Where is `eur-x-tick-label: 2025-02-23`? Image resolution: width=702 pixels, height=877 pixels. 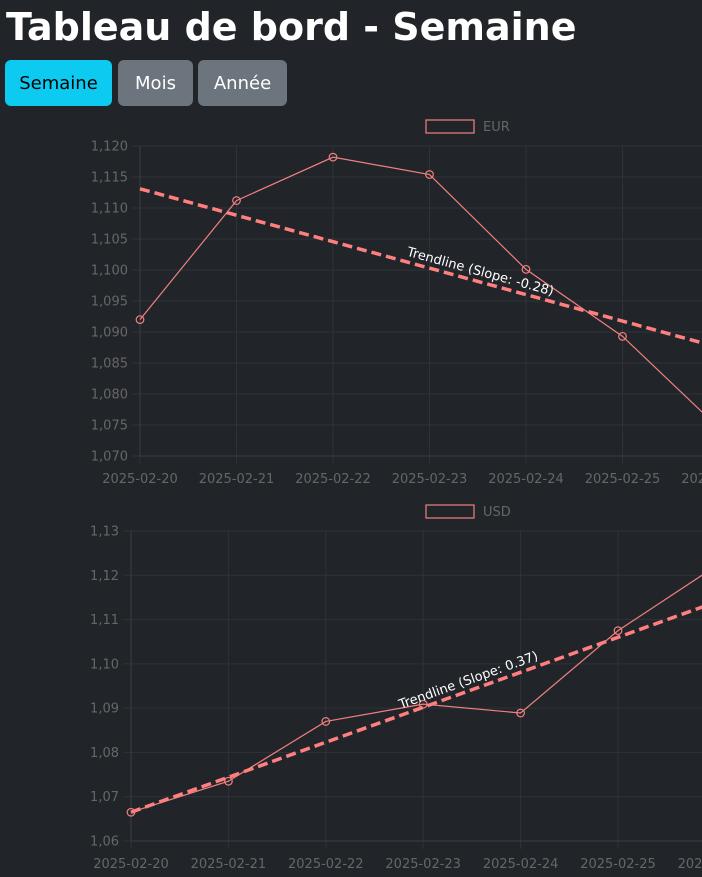 eur-x-tick-label: 2025-02-23 is located at coordinates (430, 479).